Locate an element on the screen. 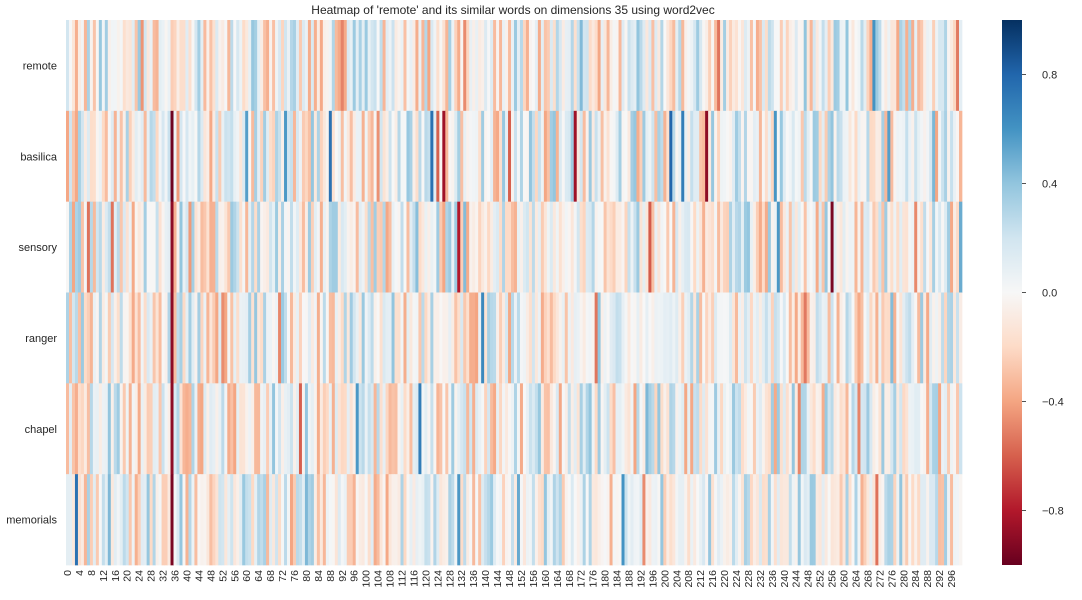 This screenshot has width=1082, height=600. x-tick-label: 244 is located at coordinates (797, 579).